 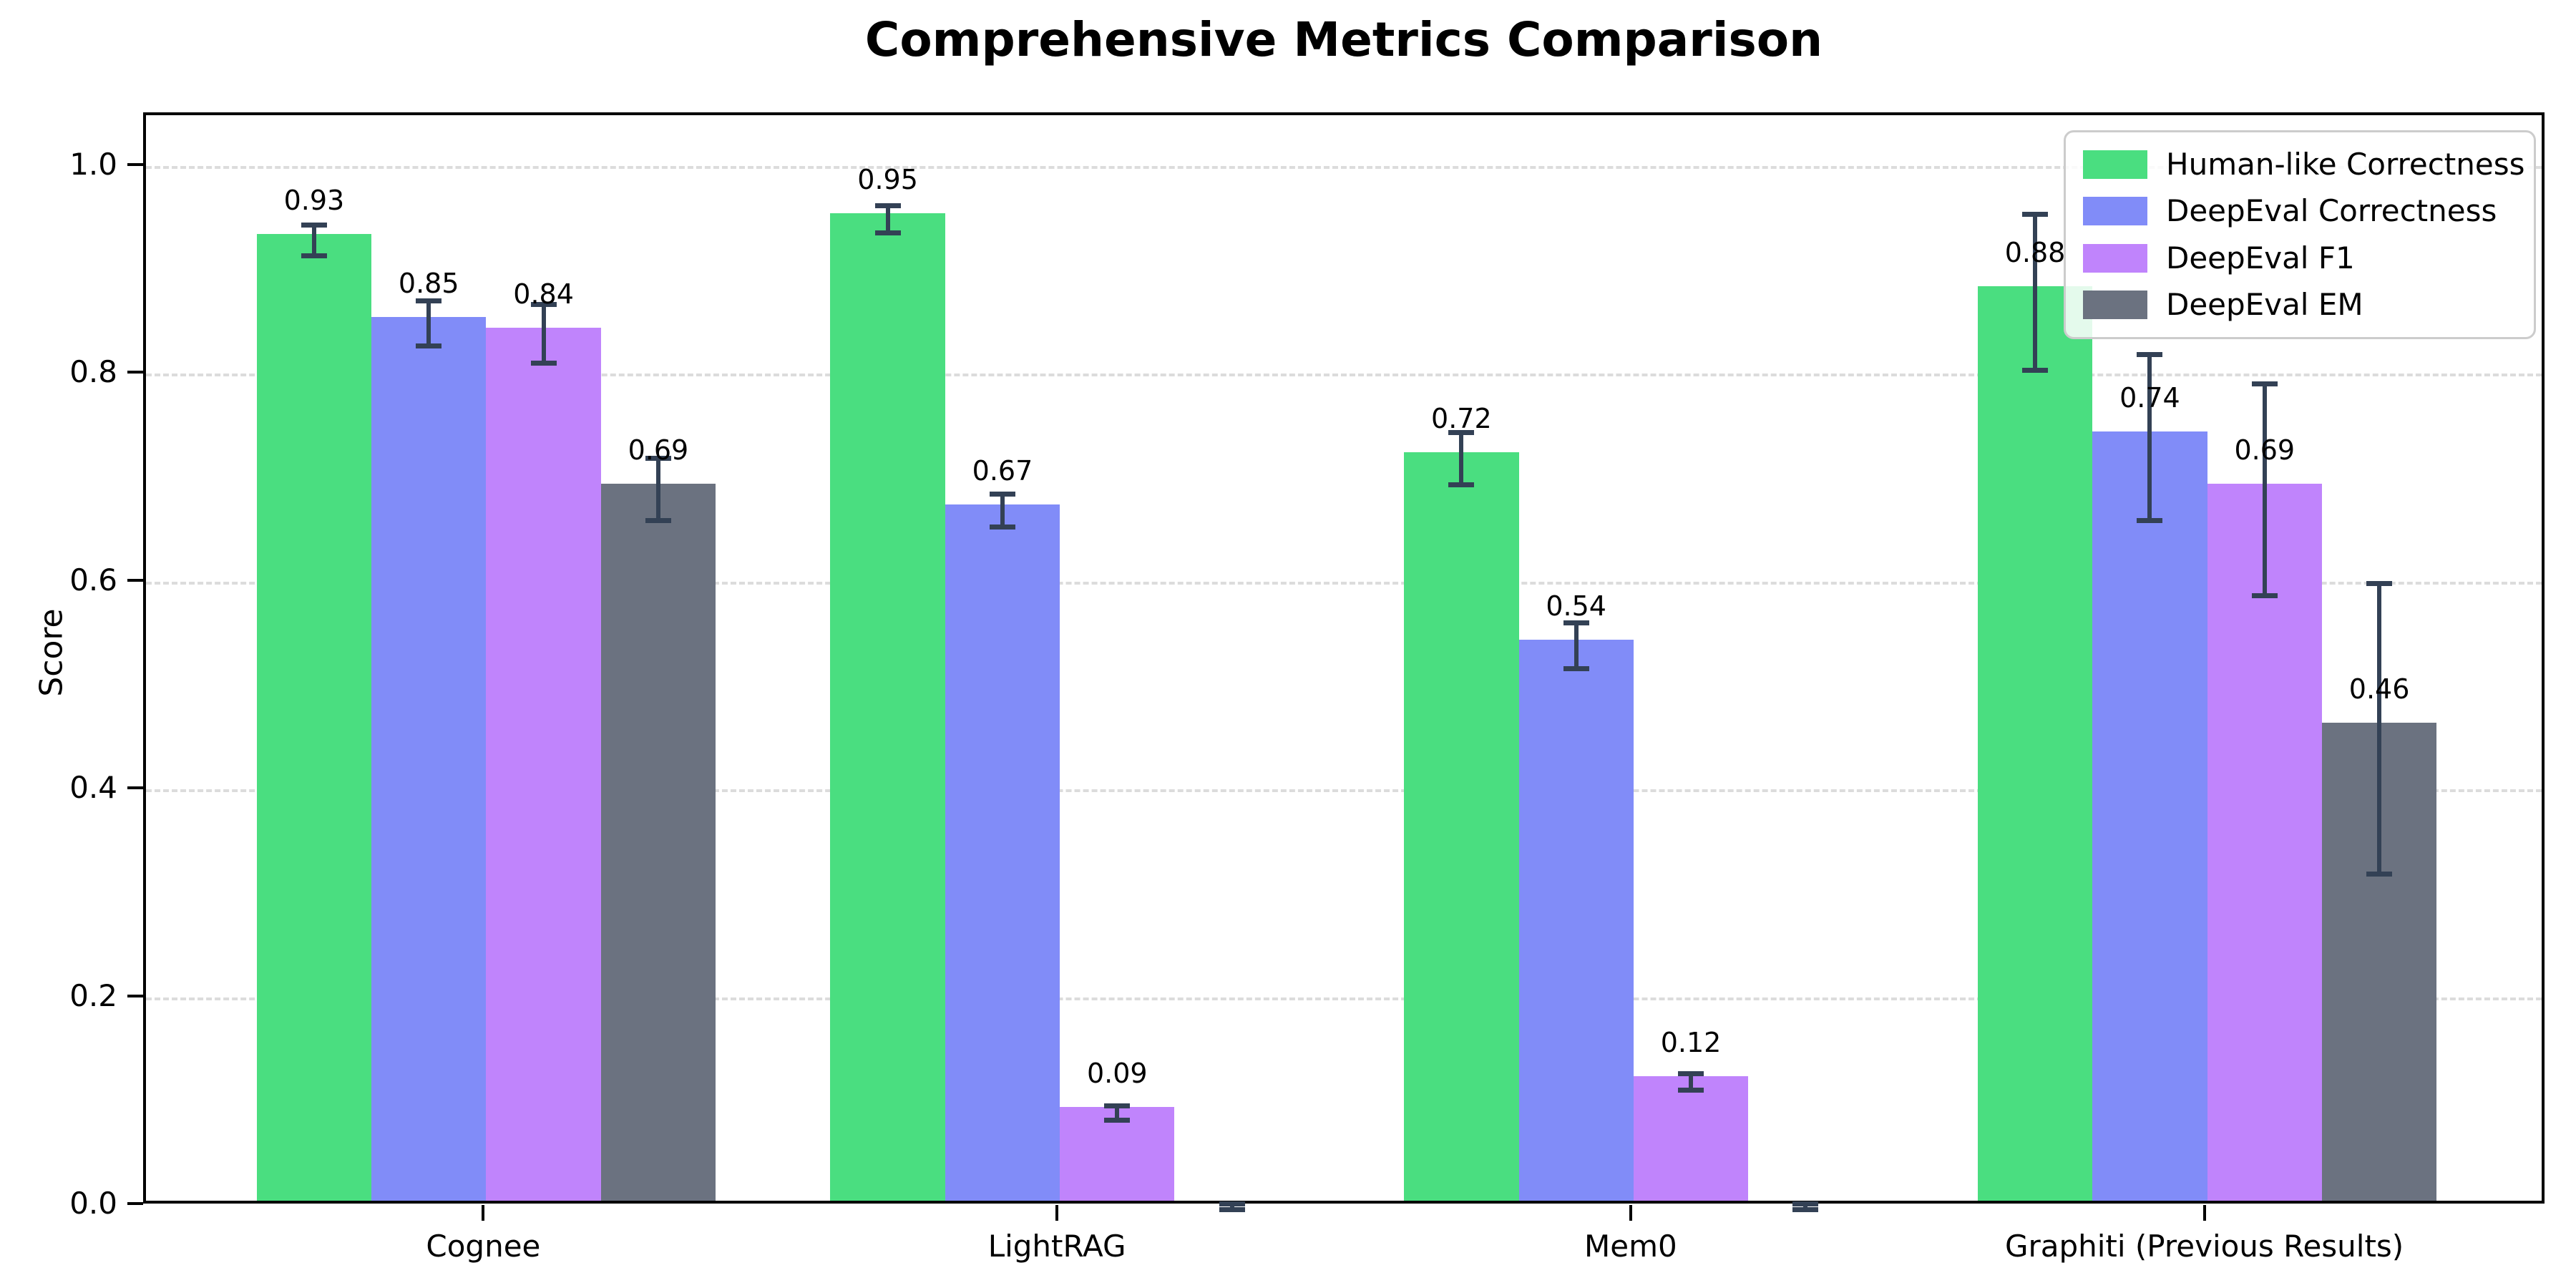 I want to click on y-tick-label: 0.4, so click(x=93, y=788).